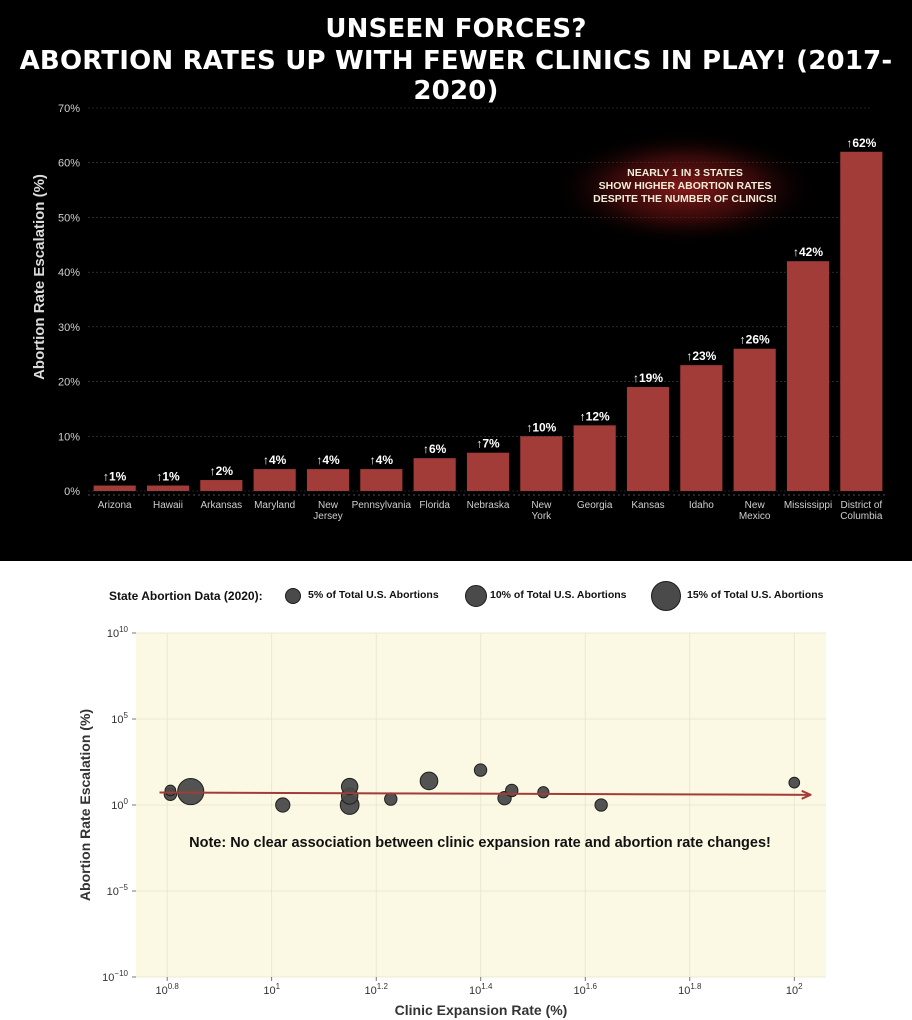  Describe the element at coordinates (456, 29) in the screenshot. I see `chart-title-line-1: UNSEEN FORCES?` at that location.